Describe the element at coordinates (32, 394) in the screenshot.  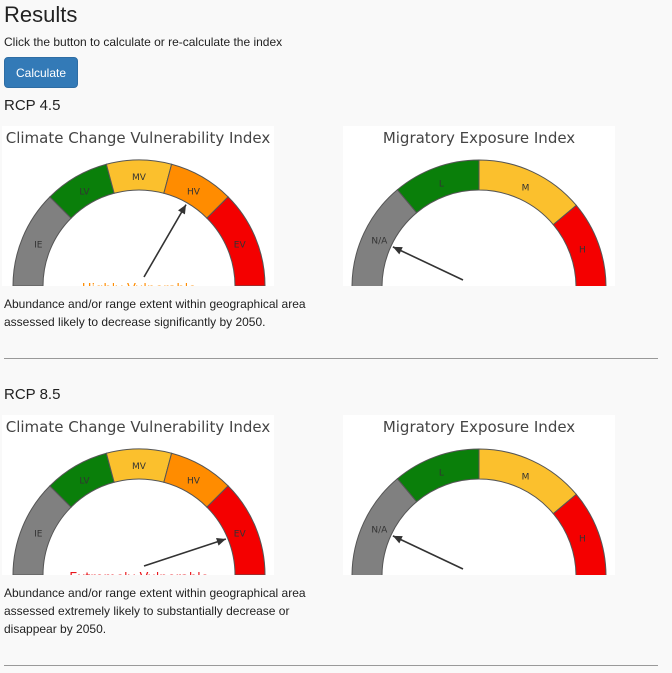
I see `rcp-label: RCP 8.5` at that location.